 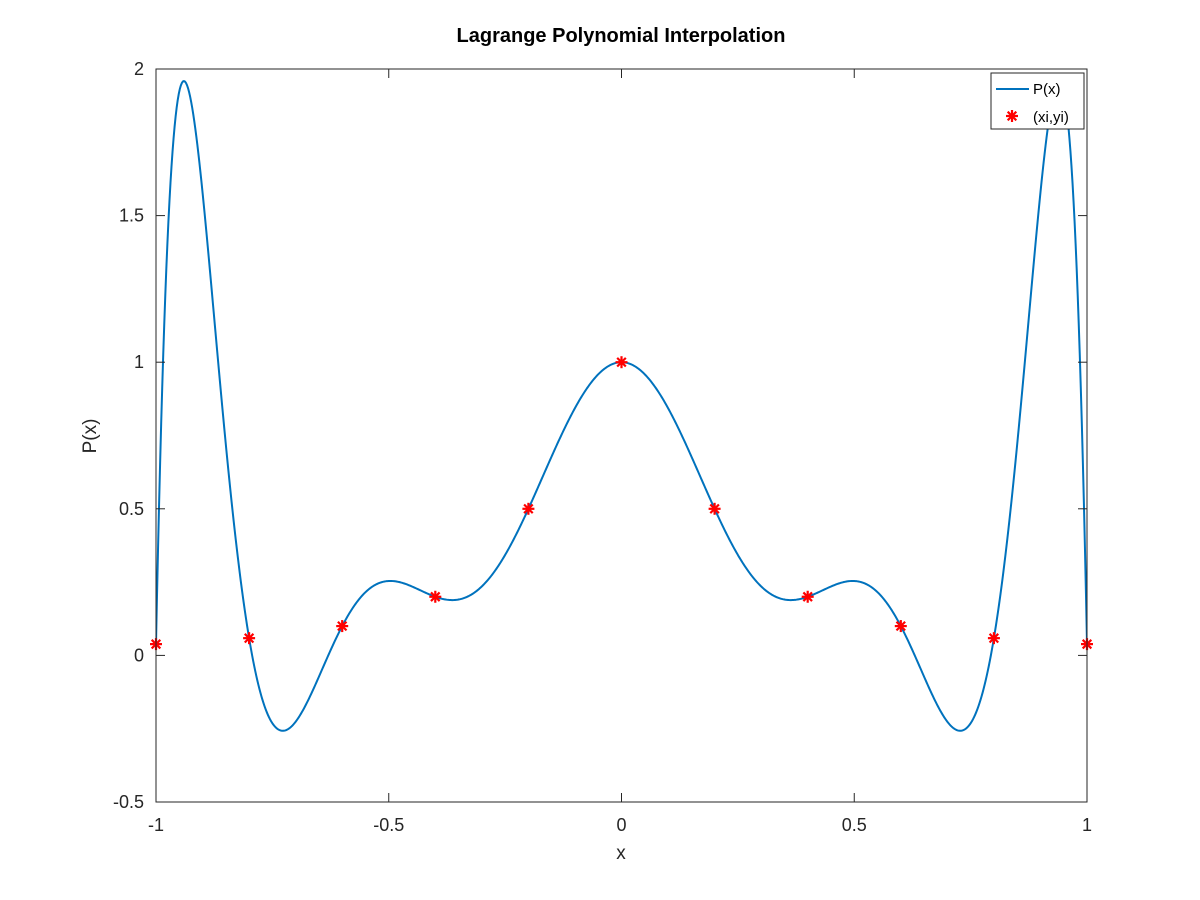 What do you see at coordinates (139, 362) in the screenshot?
I see `y-tick-label: 1` at bounding box center [139, 362].